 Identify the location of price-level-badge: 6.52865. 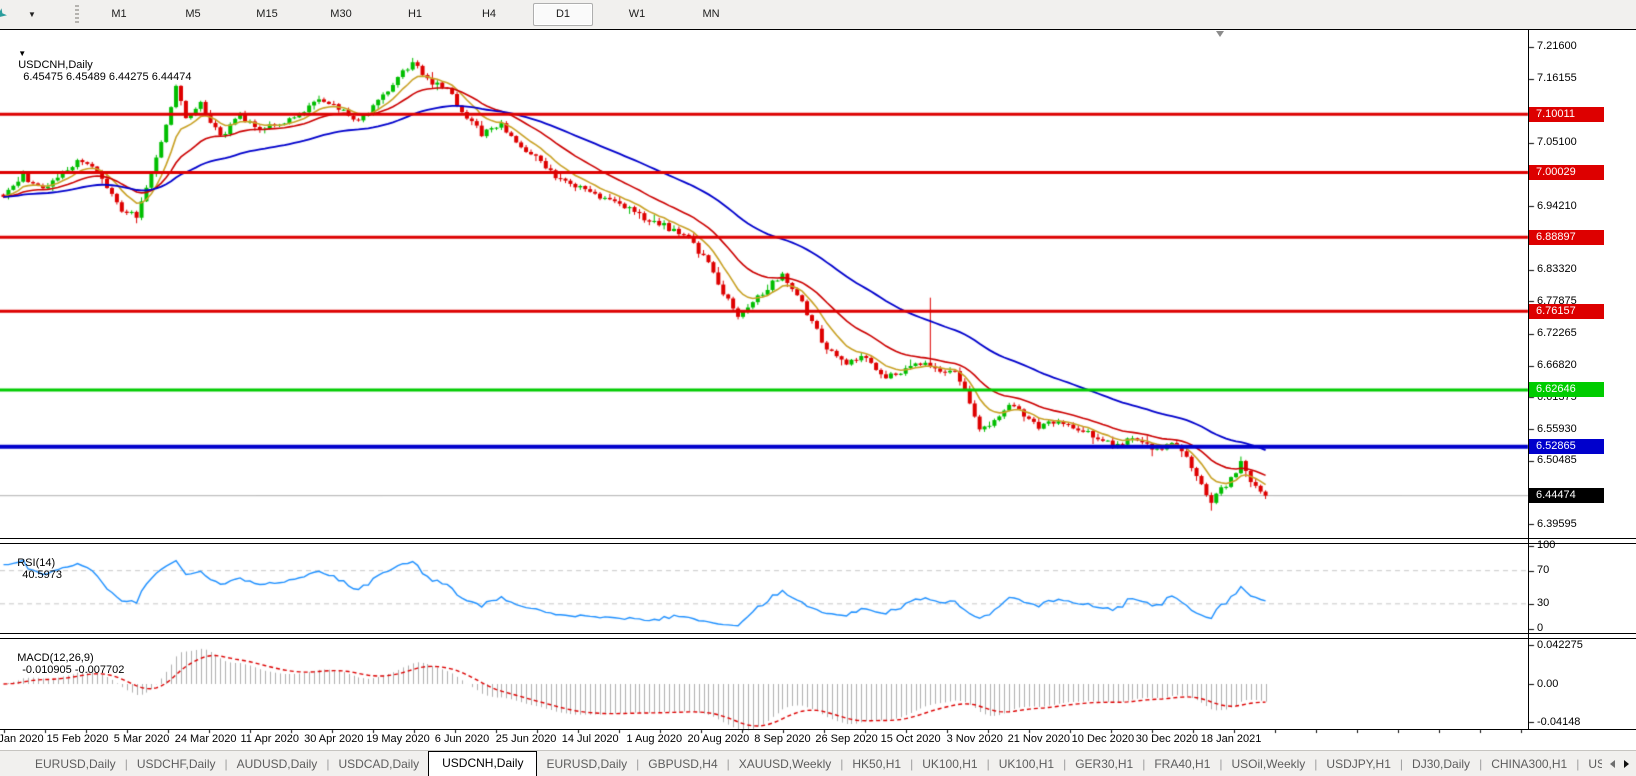
(1566, 447).